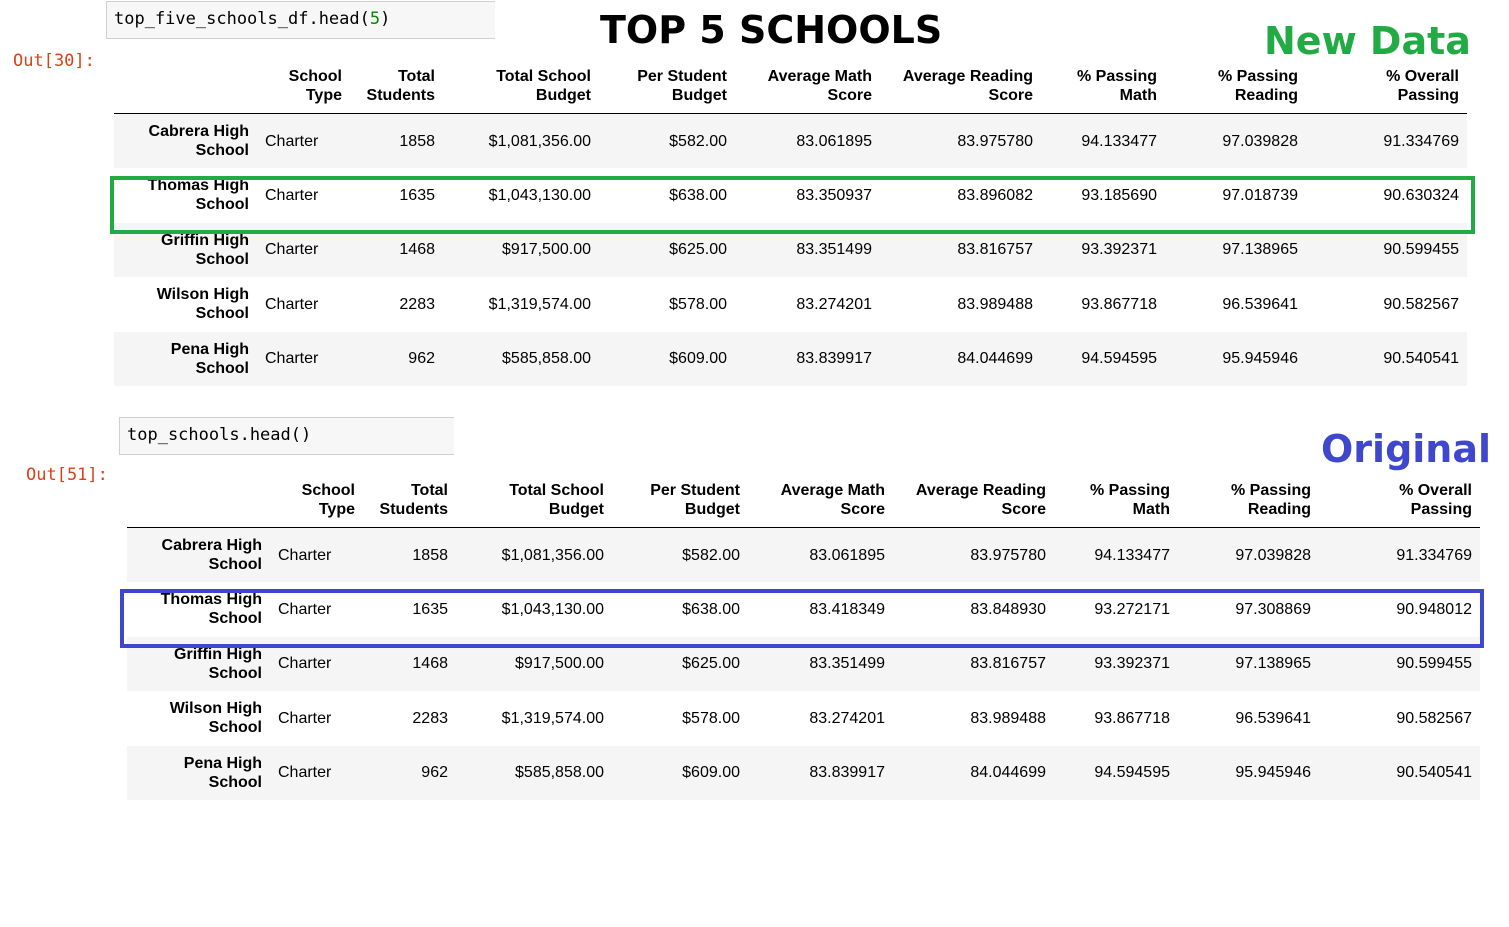  What do you see at coordinates (960, 90) in the screenshot?
I see `column-header: Average Reading Score` at bounding box center [960, 90].